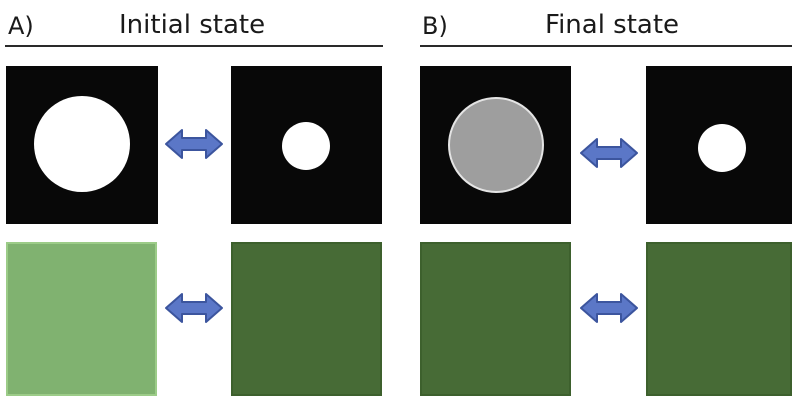 This screenshot has width=792, height=403. What do you see at coordinates (435, 26) in the screenshot?
I see `panel-b-label: B)` at bounding box center [435, 26].